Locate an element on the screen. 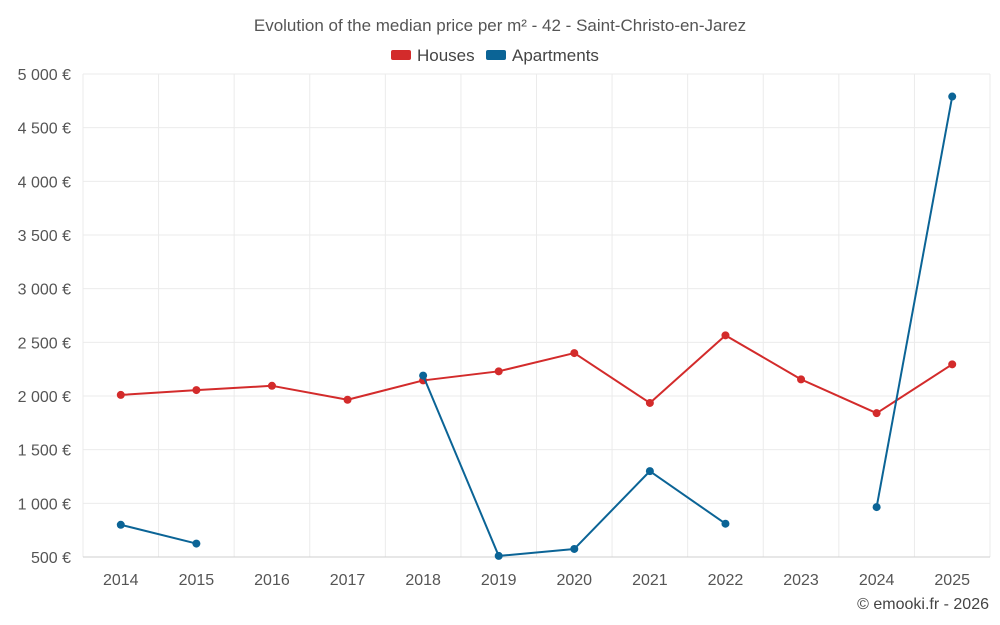 The height and width of the screenshot is (625, 1000). x-tick-label: 2023 is located at coordinates (801, 580).